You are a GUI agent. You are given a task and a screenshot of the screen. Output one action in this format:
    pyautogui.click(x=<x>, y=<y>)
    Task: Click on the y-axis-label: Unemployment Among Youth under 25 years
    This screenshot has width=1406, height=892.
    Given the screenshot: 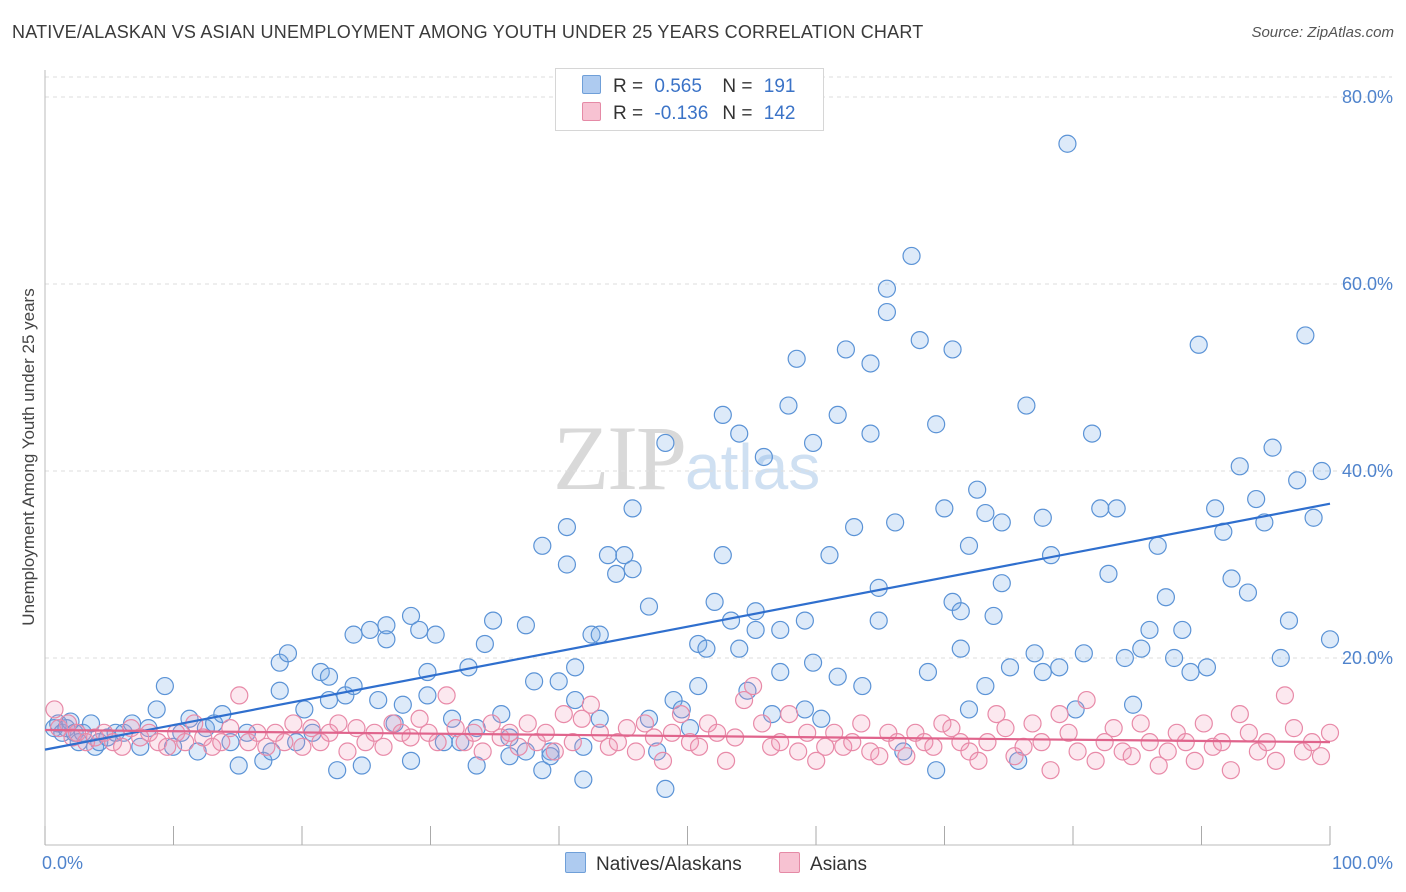 What is the action you would take?
    pyautogui.click(x=28, y=456)
    